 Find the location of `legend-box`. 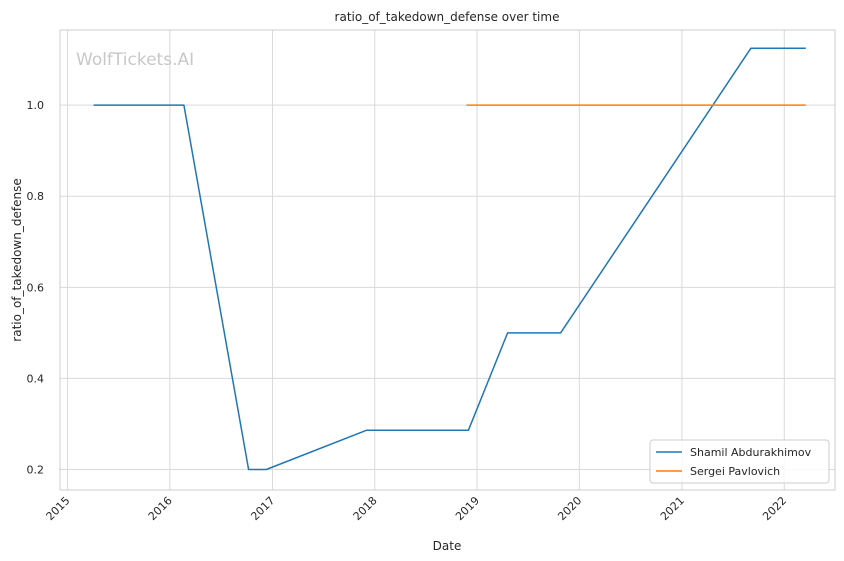

legend-box is located at coordinates (739, 461).